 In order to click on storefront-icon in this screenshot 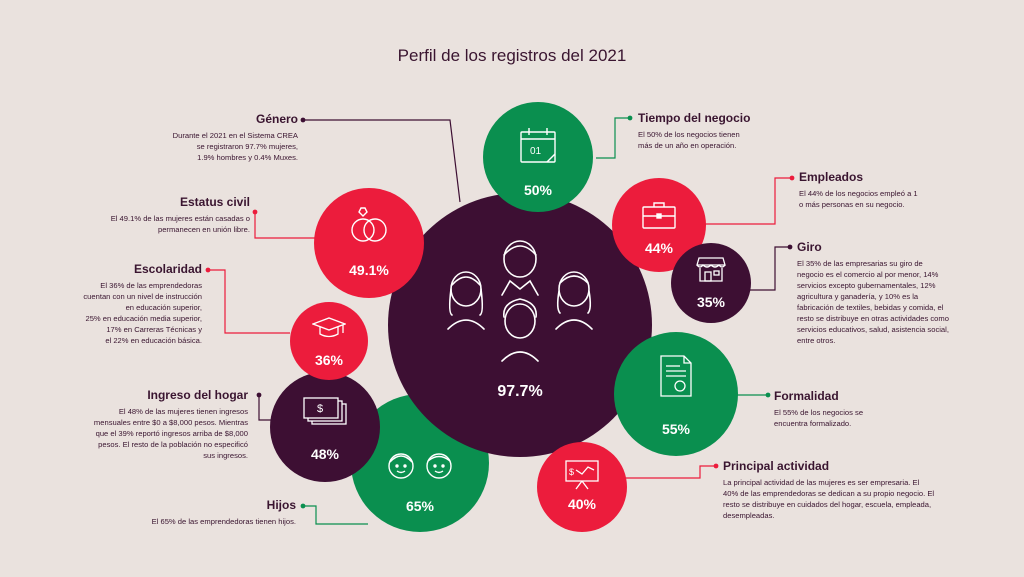, I will do `click(711, 269)`.